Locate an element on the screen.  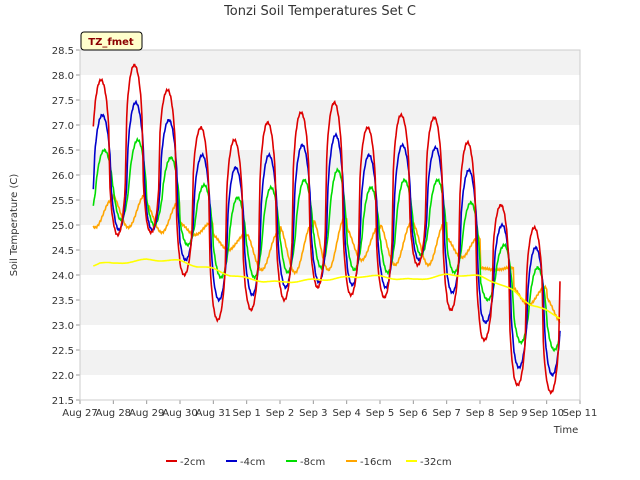
y-tick-label: 26.0 is located at coordinates (63, 176).